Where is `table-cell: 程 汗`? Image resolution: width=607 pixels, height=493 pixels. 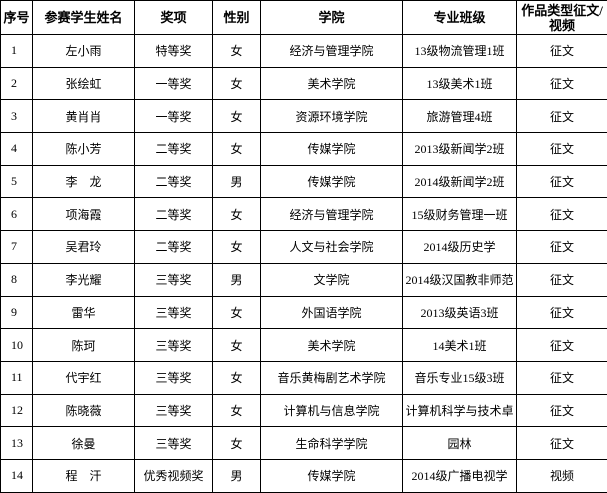
table-cell: 程 汗 is located at coordinates (84, 475).